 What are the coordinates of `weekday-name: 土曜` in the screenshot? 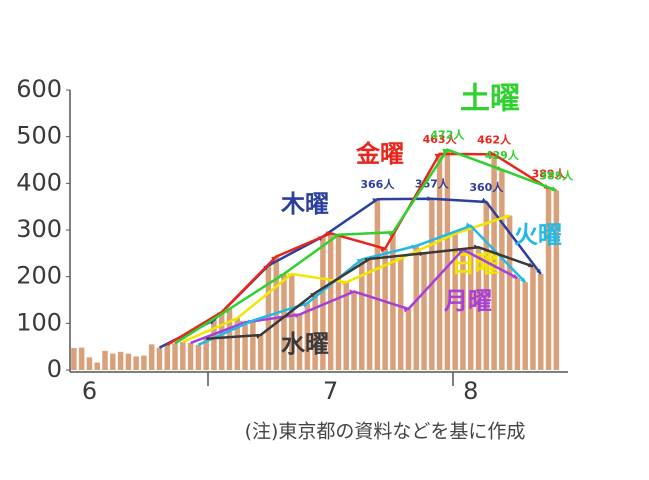 It's located at (490, 99).